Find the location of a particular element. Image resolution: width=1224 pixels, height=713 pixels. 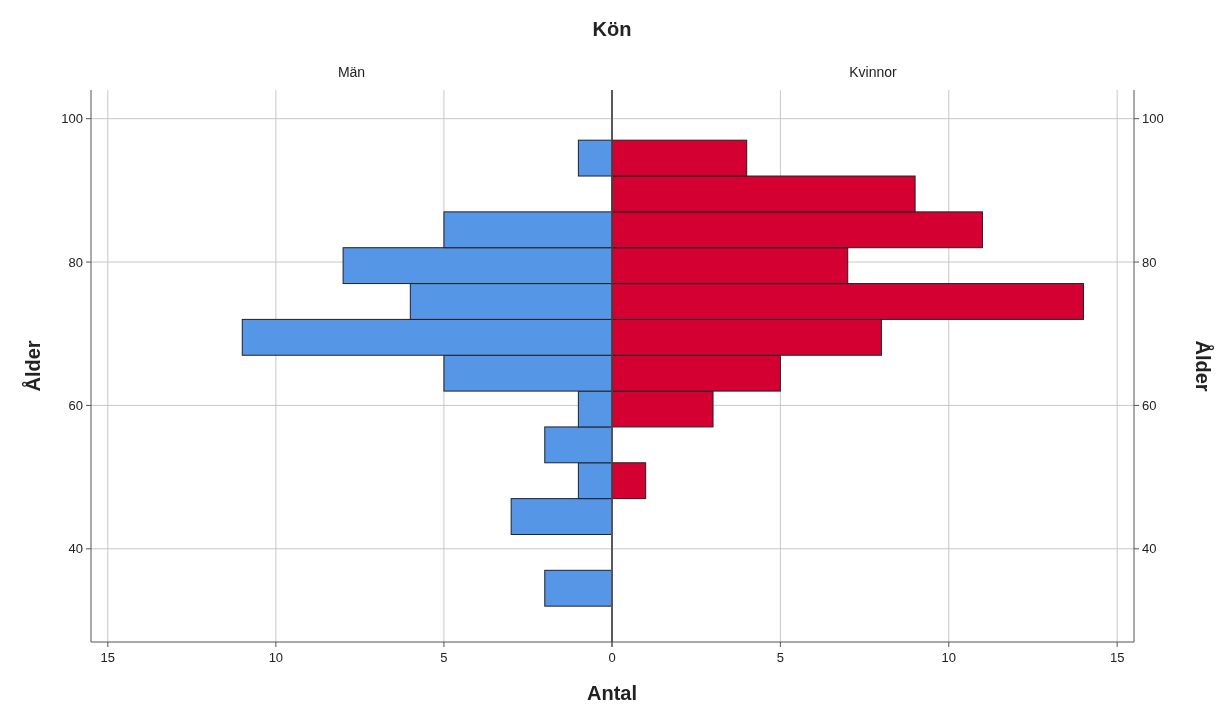

chart-subtitle: Män is located at coordinates (351, 72).